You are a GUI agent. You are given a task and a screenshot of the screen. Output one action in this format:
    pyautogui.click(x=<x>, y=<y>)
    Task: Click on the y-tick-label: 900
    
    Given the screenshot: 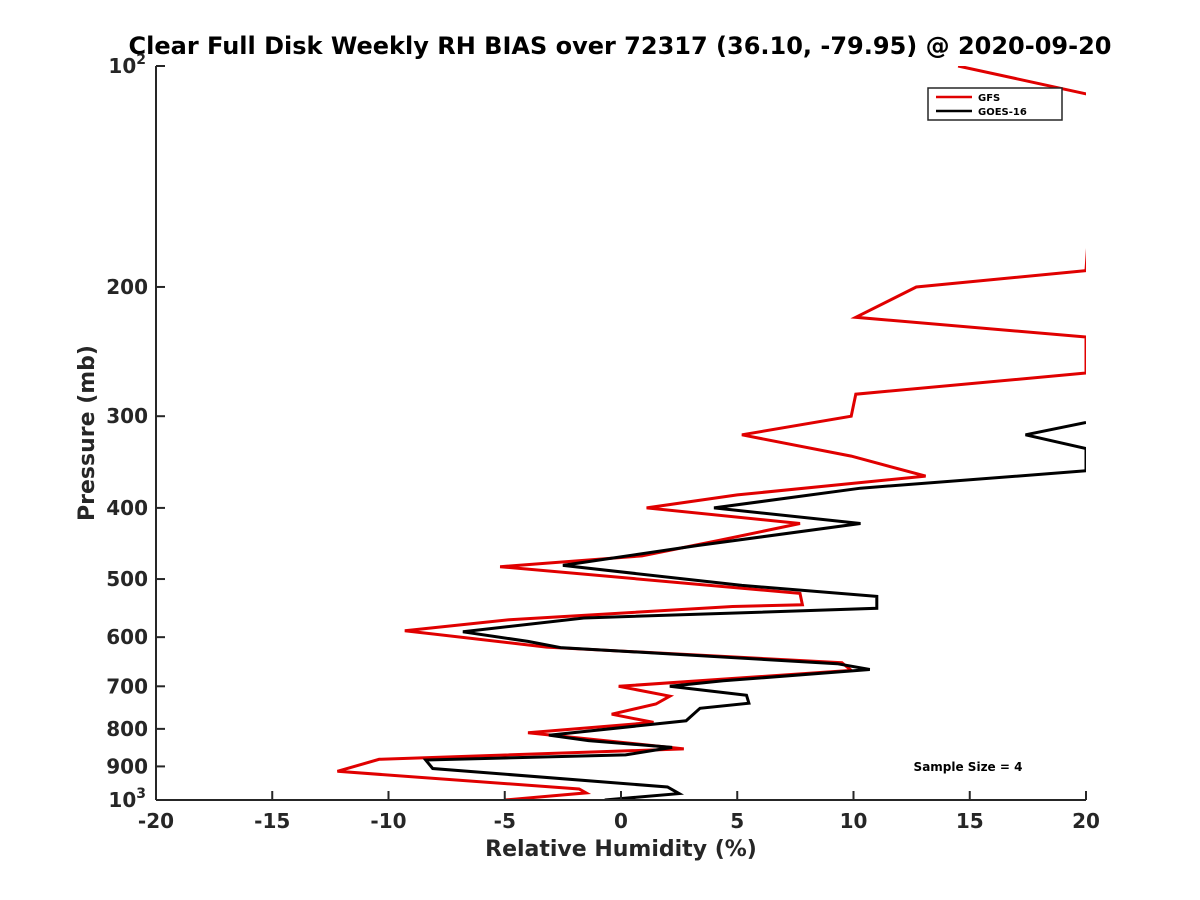 What is the action you would take?
    pyautogui.click(x=127, y=766)
    